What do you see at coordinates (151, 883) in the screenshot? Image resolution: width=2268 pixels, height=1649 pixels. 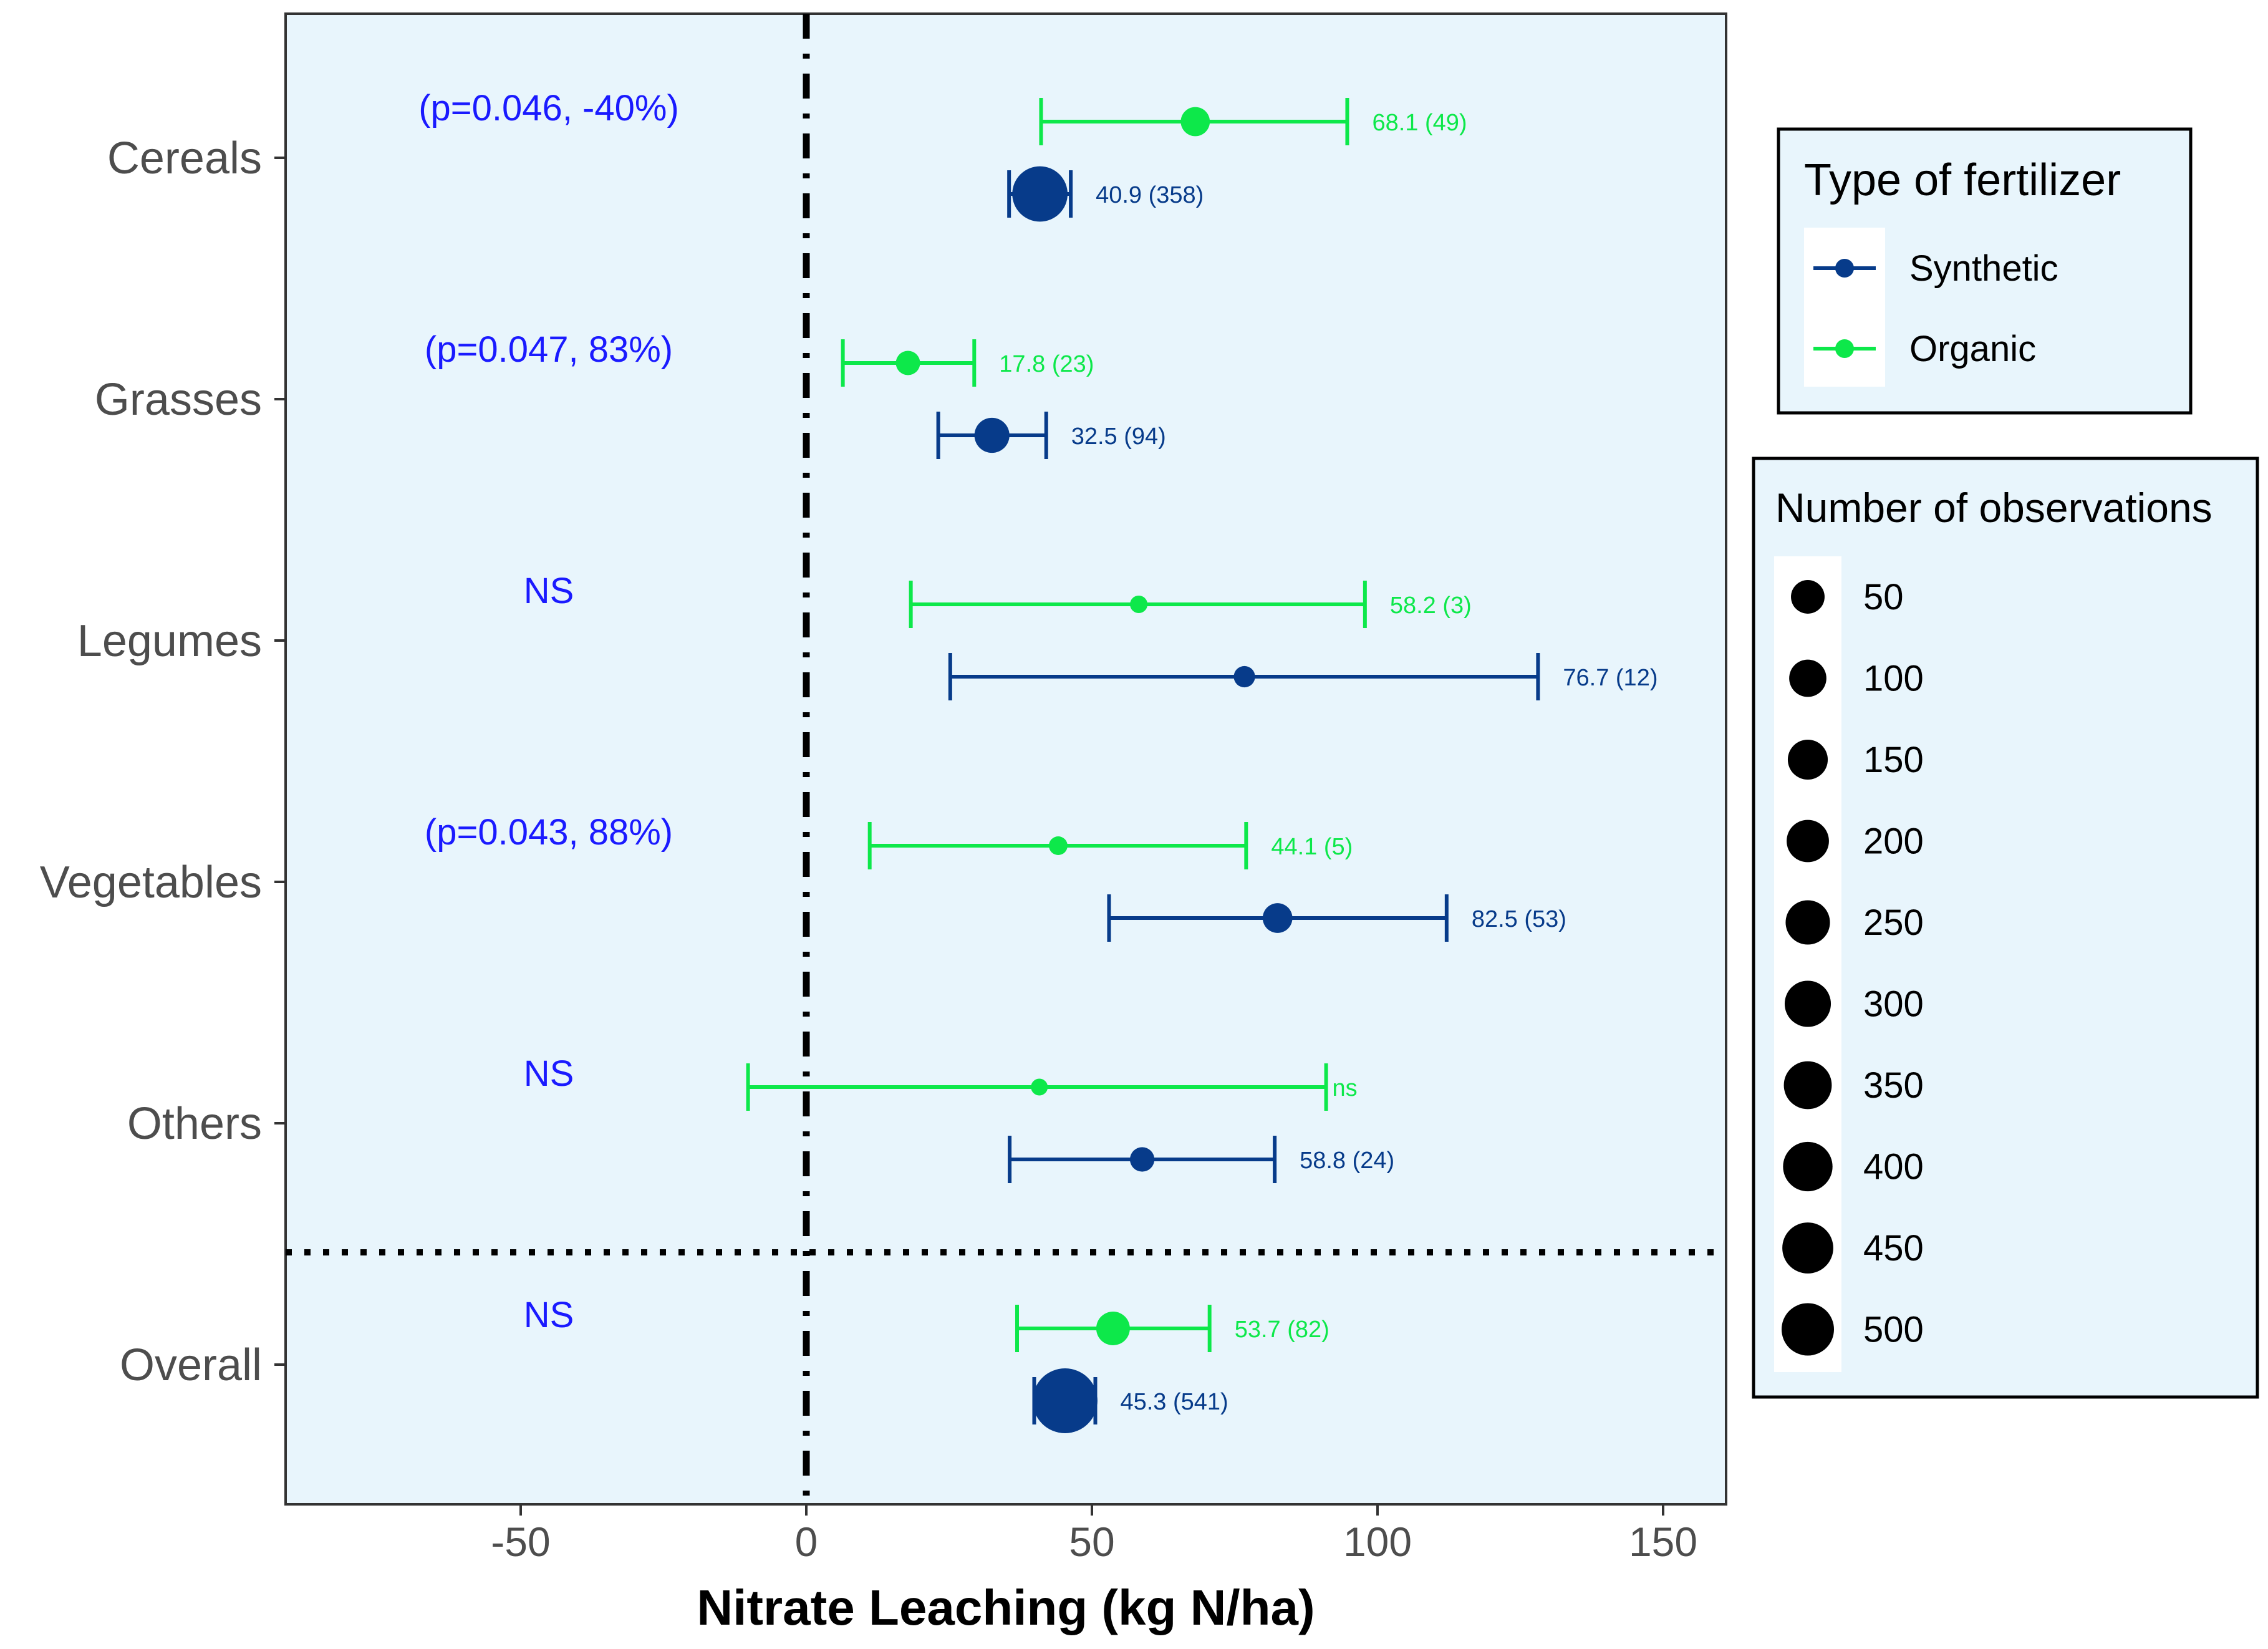 I see `category-label-vegetables: Vegetables` at bounding box center [151, 883].